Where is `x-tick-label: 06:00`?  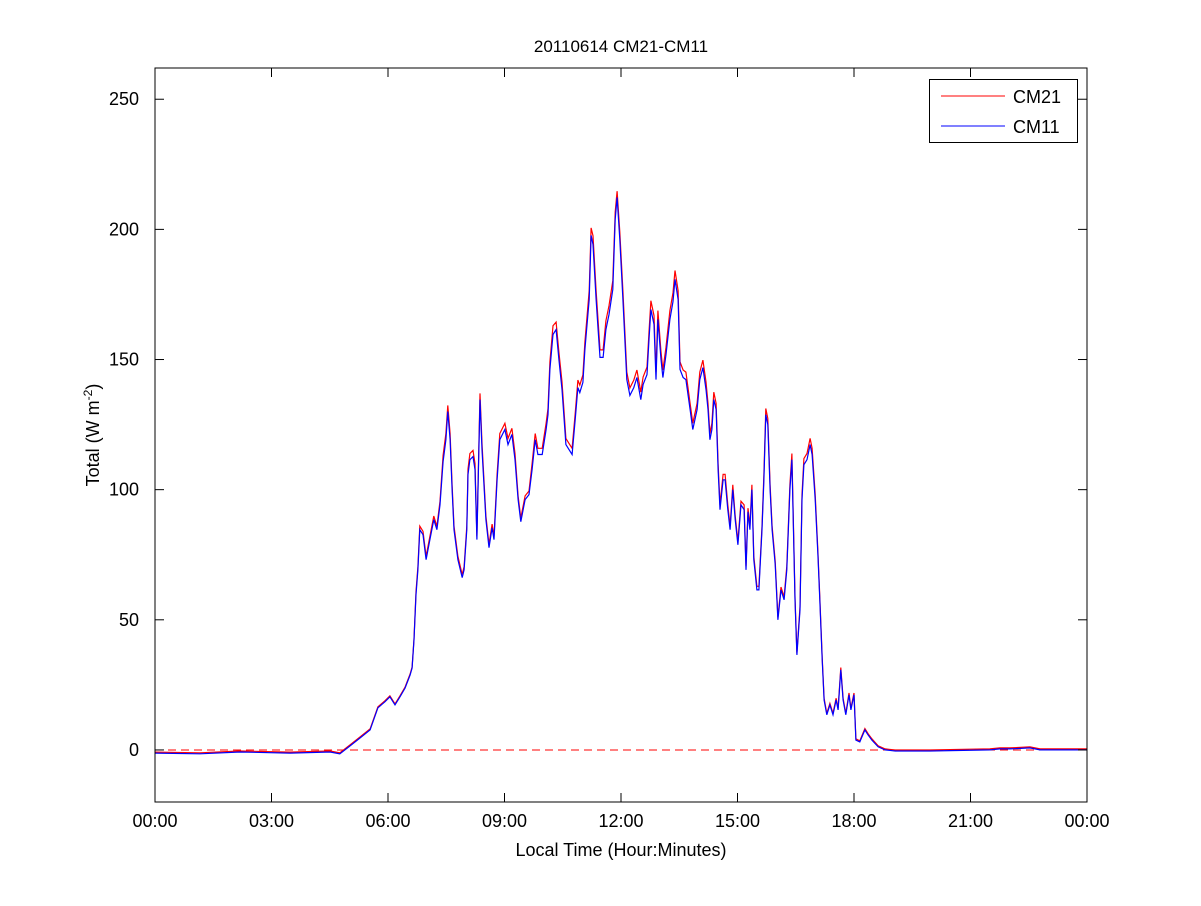
x-tick-label: 06:00 is located at coordinates (387, 821).